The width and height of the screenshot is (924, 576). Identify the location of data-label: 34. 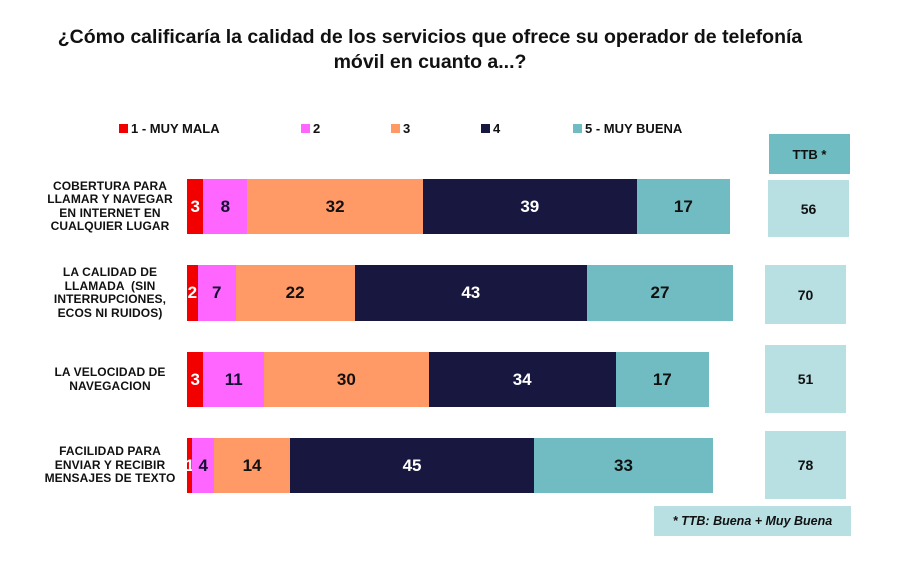
(522, 379).